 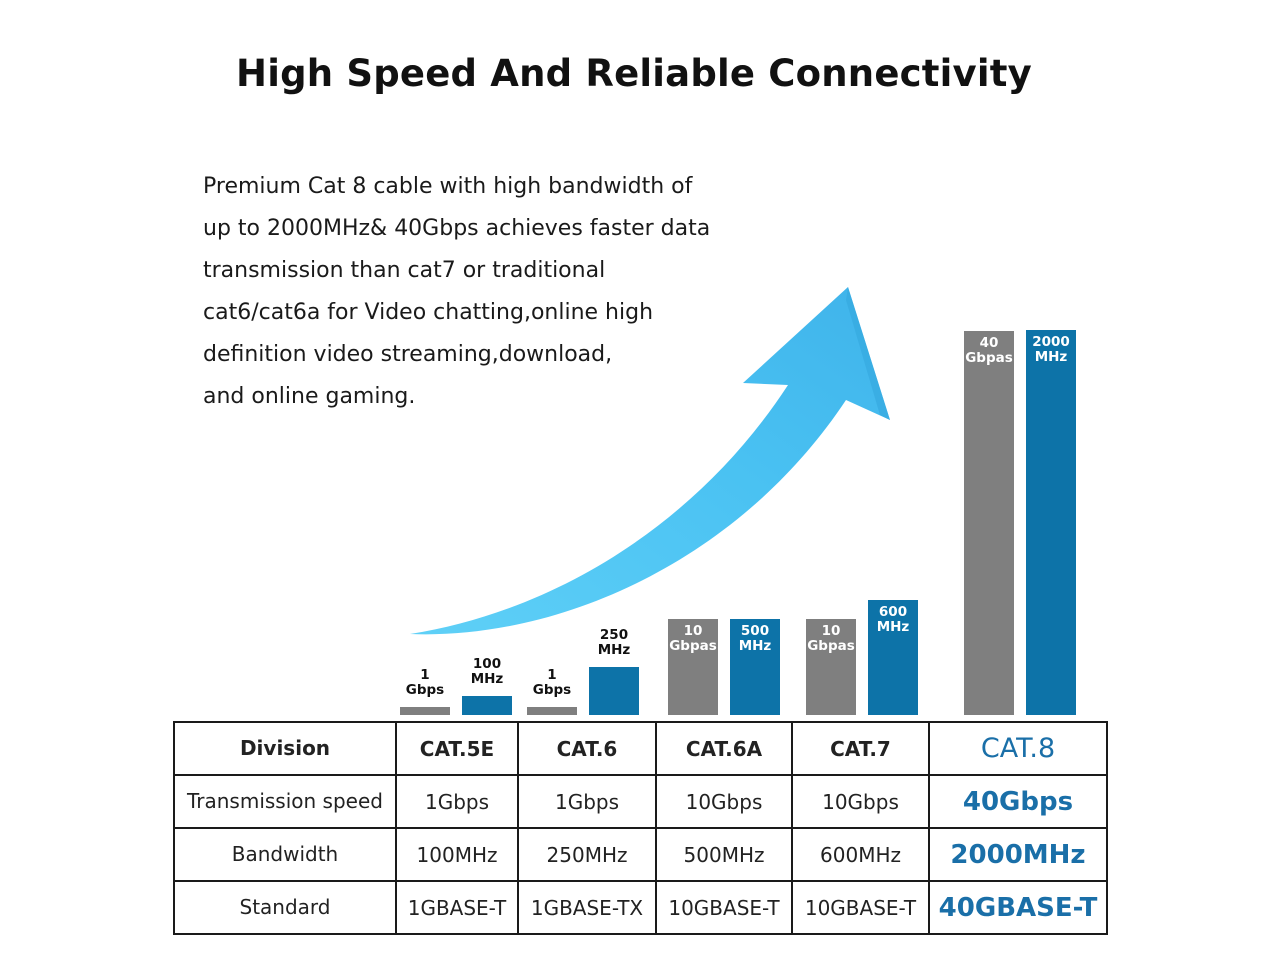 What do you see at coordinates (650, 461) in the screenshot?
I see `upward-arrow-icon` at bounding box center [650, 461].